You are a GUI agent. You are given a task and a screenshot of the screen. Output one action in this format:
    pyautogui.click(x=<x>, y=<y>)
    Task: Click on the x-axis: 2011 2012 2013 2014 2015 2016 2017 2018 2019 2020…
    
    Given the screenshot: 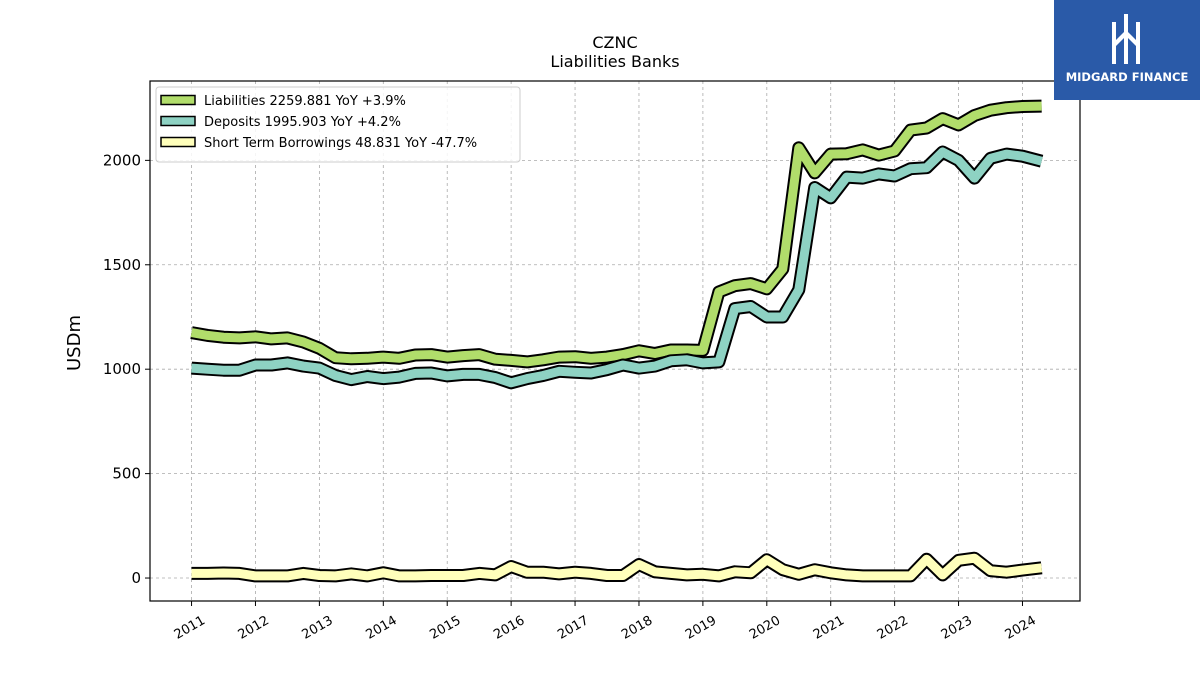 What is the action you would take?
    pyautogui.click(x=605, y=622)
    